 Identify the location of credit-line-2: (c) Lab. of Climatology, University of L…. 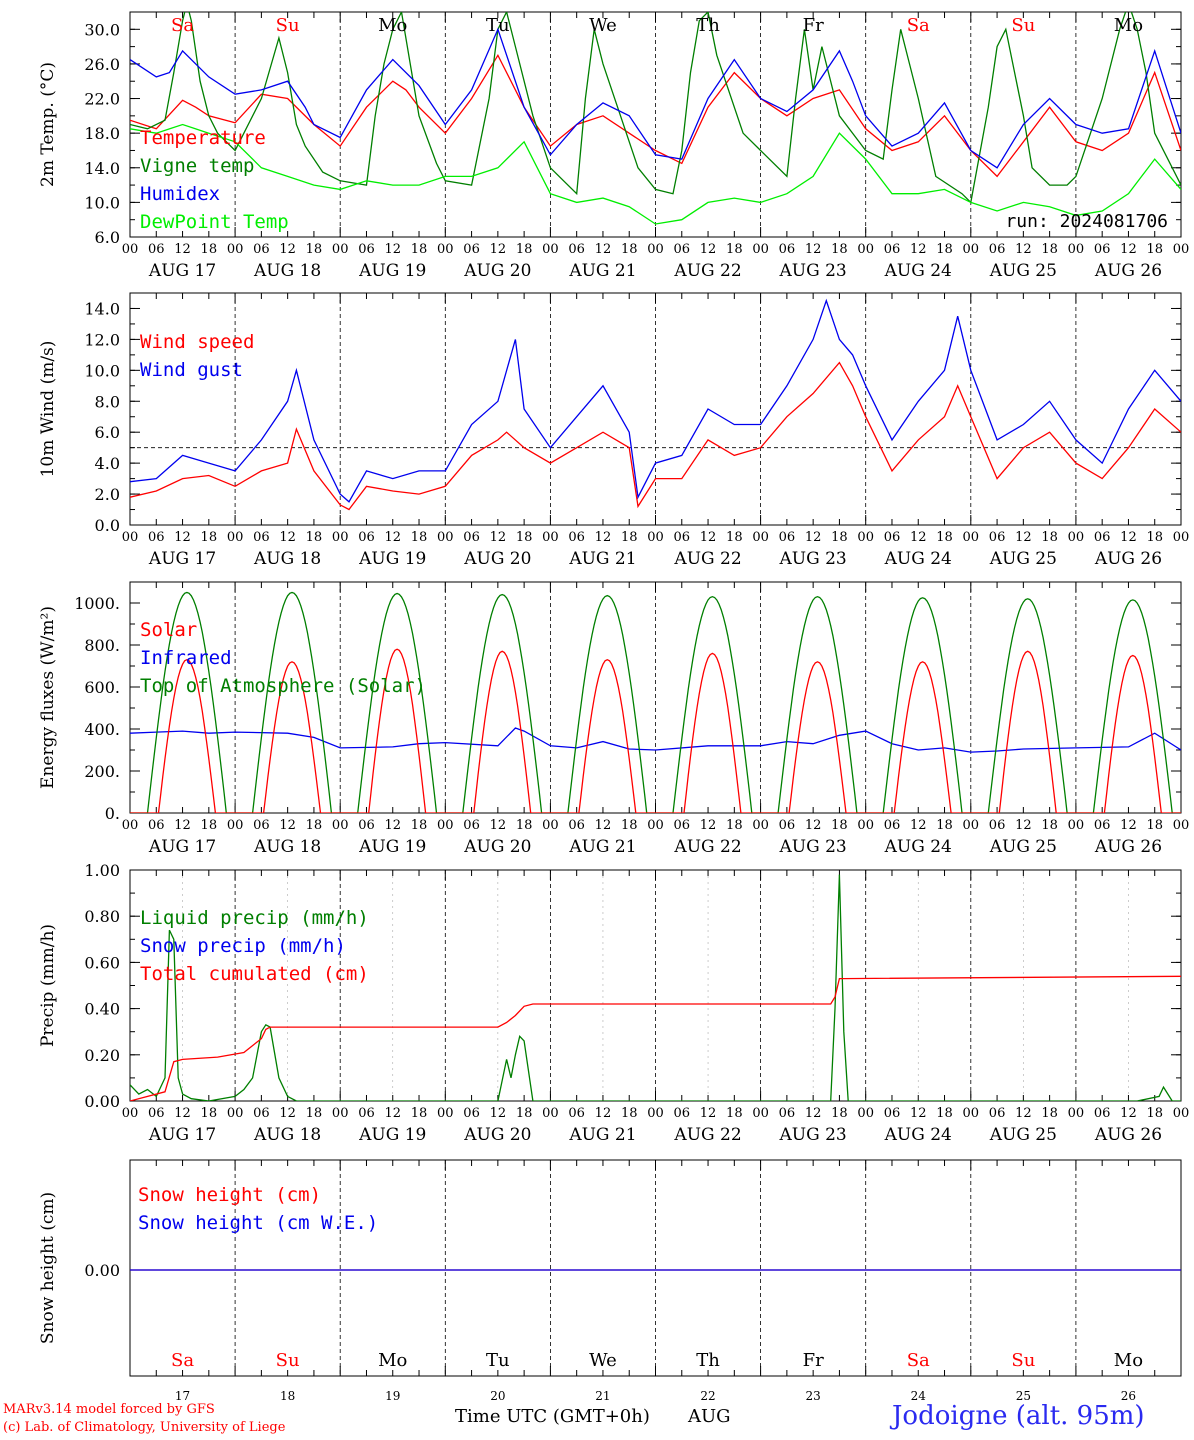
(144, 1427).